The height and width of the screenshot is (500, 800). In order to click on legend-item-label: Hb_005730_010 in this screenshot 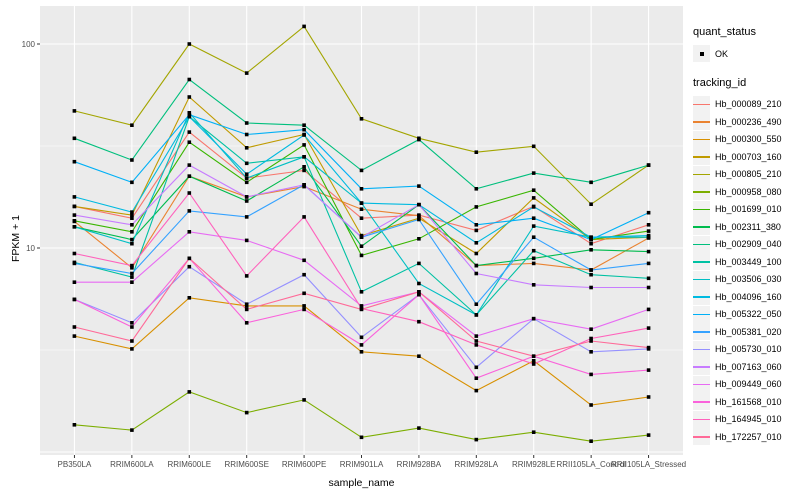, I will do `click(748, 349)`.